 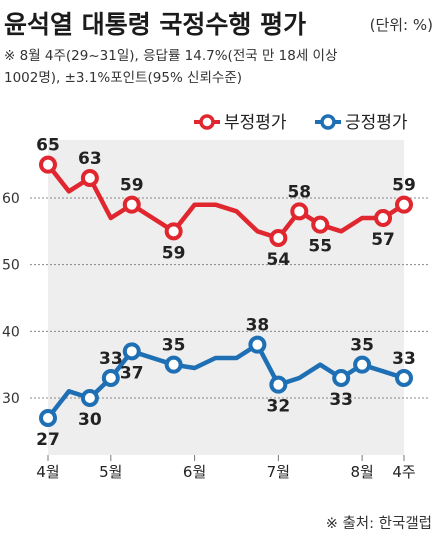 I want to click on positive-label-3: 33, so click(x=111, y=359).